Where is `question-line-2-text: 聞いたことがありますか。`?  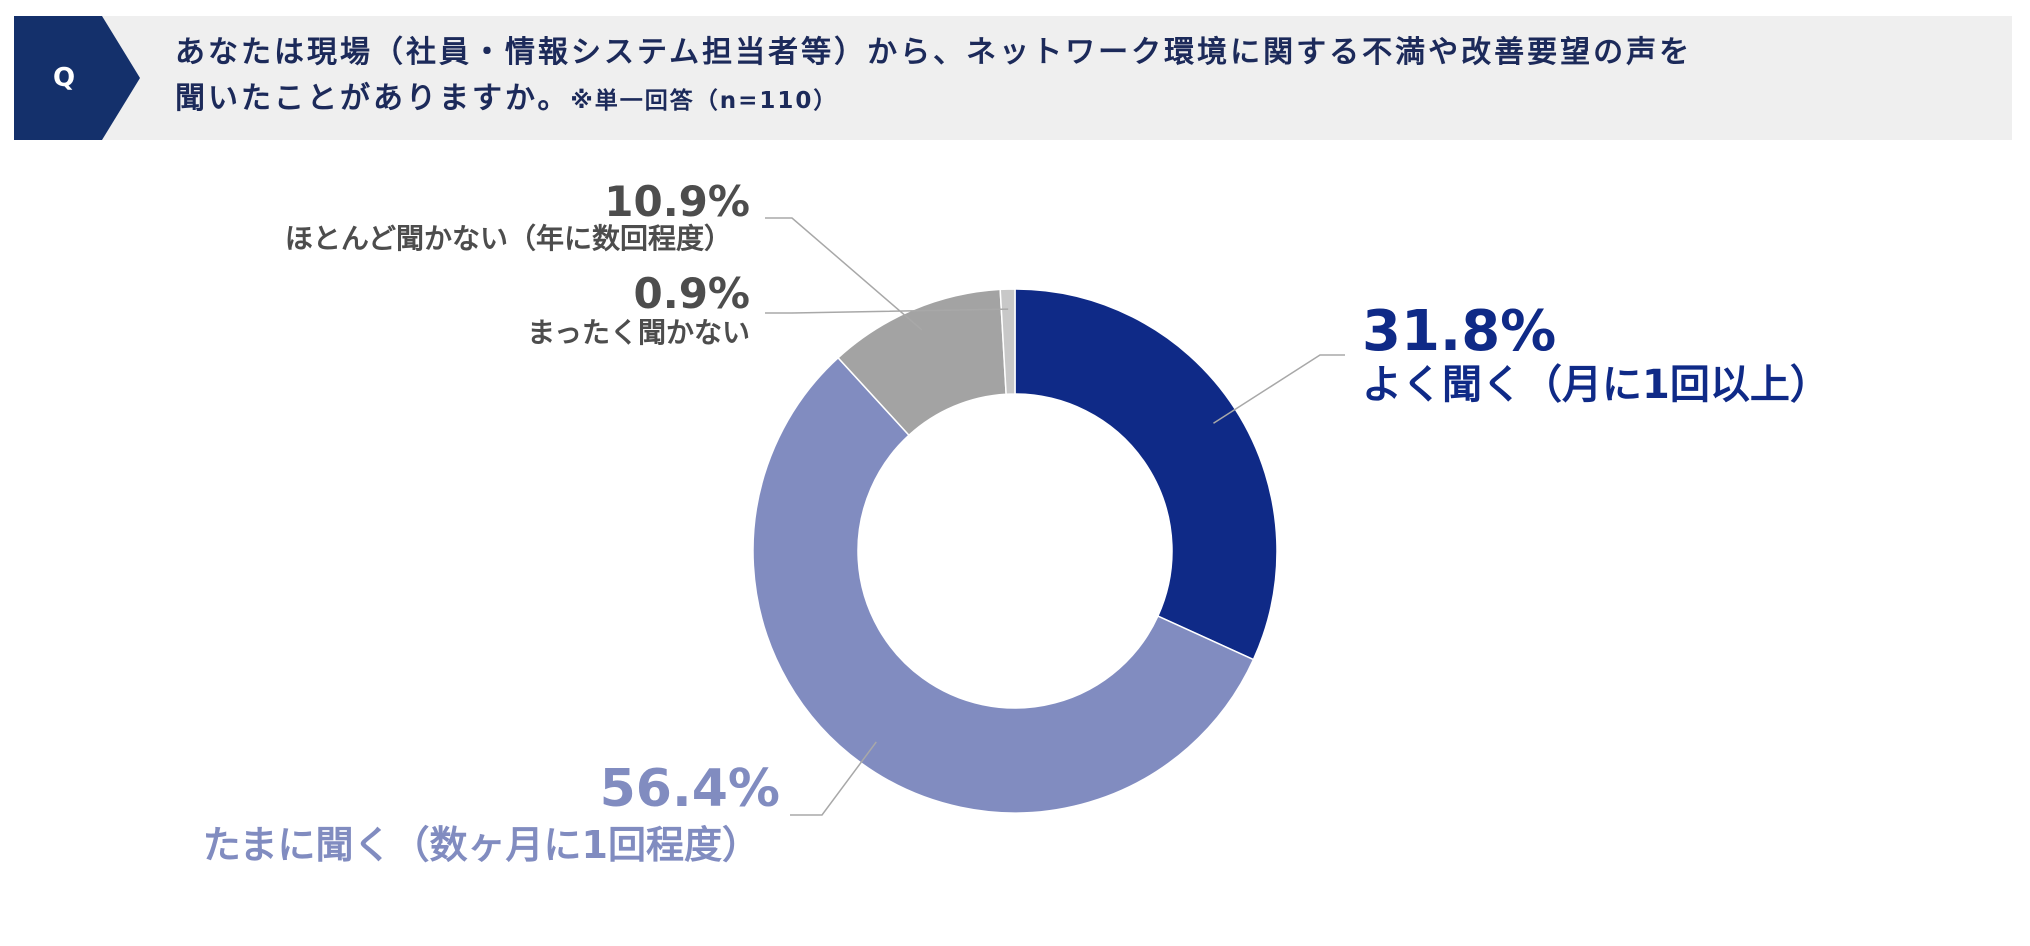
question-line-2-text: 聞いたことがありますか。 is located at coordinates (373, 98).